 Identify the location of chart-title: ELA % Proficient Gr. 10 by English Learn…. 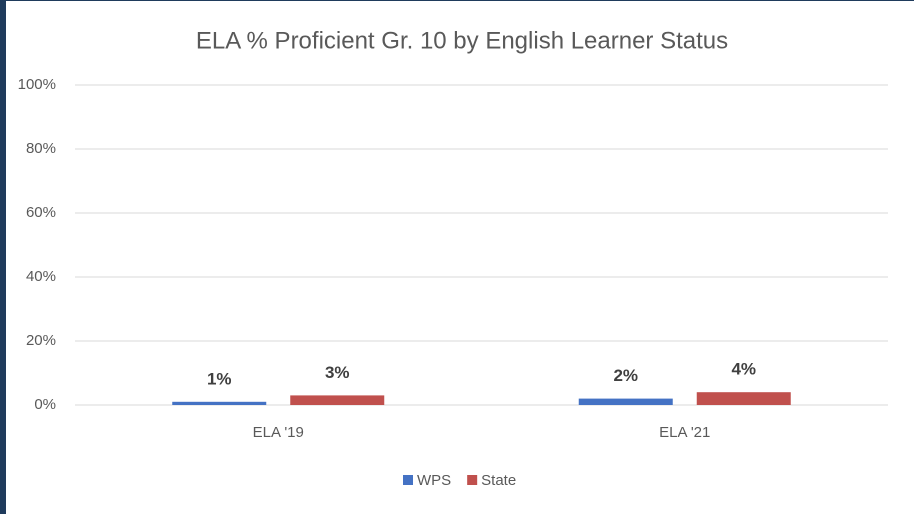
(462, 40).